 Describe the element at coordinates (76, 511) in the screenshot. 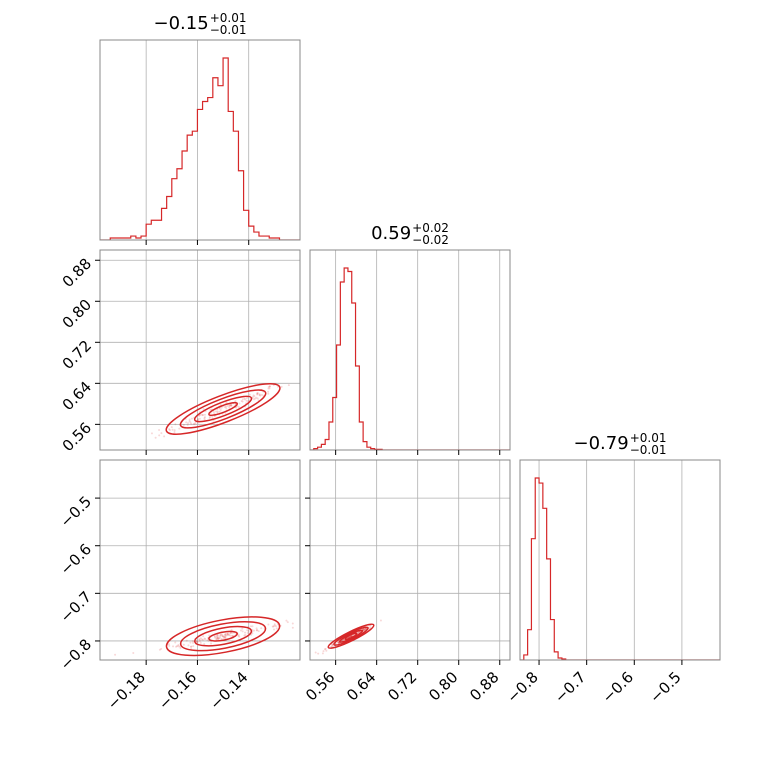

I see `ytick-label-2-3: −0.5` at that location.